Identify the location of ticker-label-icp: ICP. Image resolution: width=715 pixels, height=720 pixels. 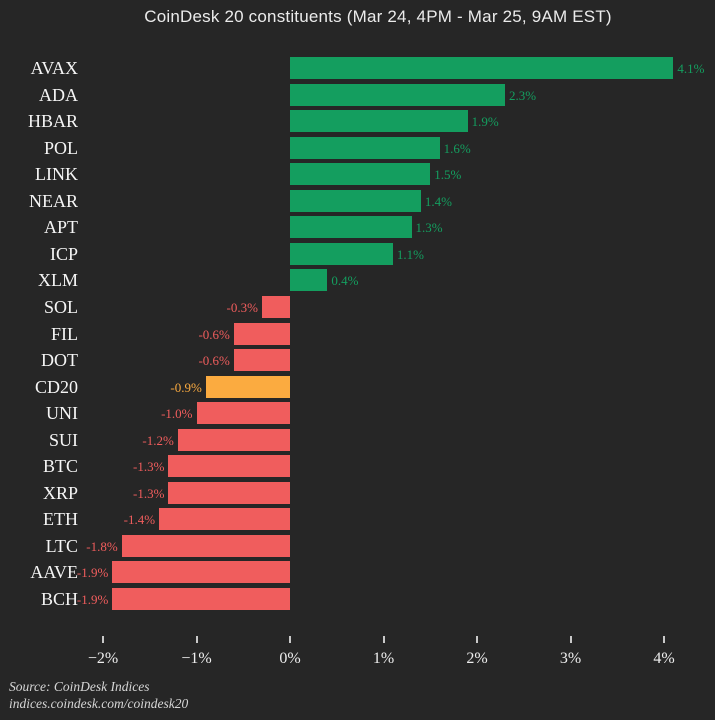
(63, 253).